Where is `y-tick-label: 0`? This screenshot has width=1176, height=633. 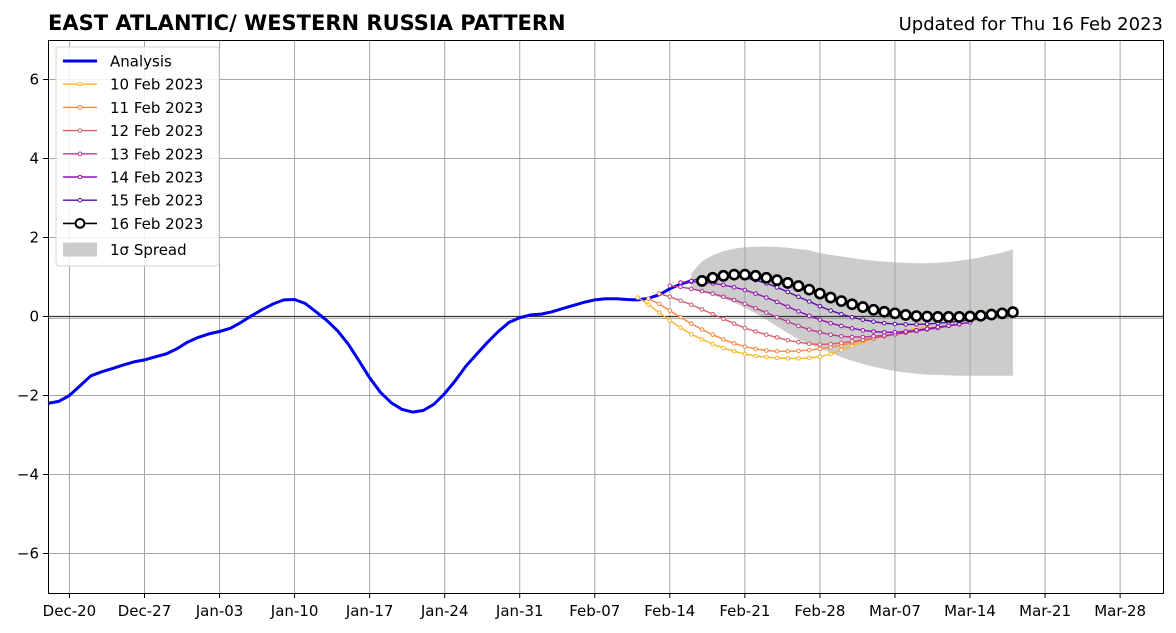 y-tick-label: 0 is located at coordinates (34, 317).